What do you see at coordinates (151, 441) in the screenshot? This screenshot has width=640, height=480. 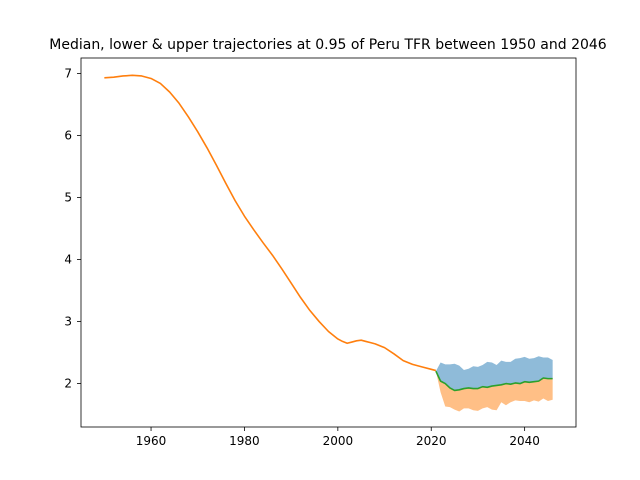 I see `x-tick-label: 1960` at bounding box center [151, 441].